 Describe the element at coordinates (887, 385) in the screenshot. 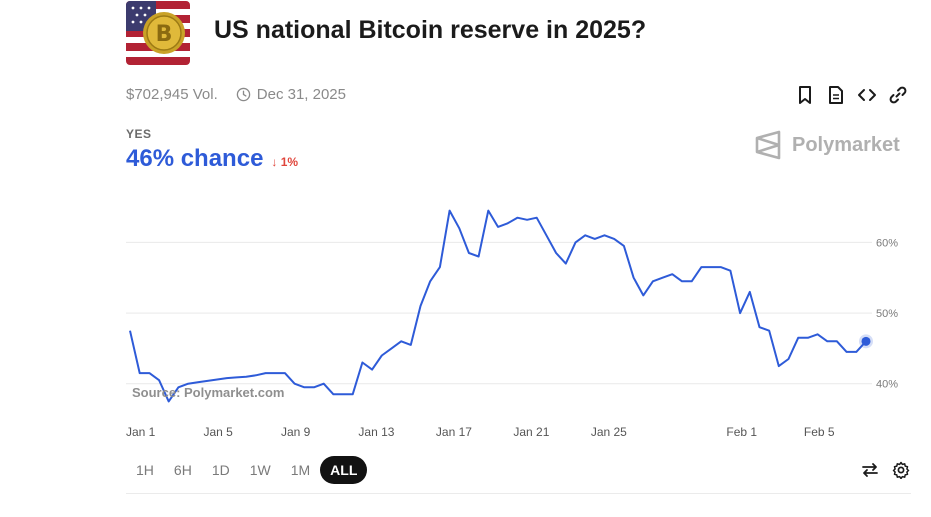

I see `y-tick-label: 40%` at that location.